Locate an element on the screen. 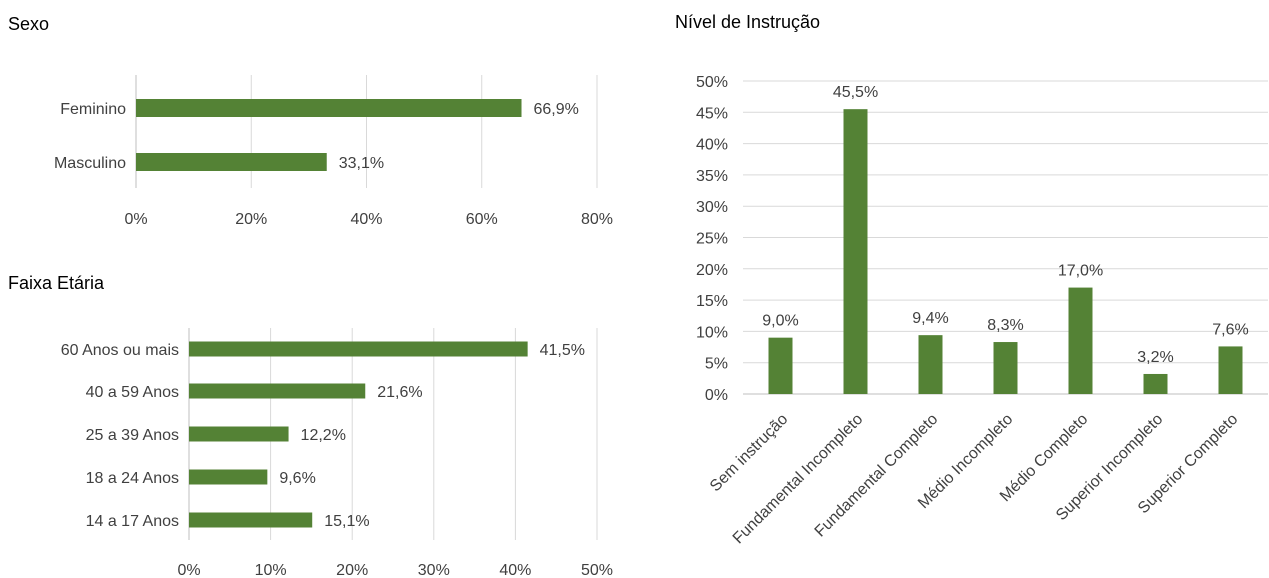 Image resolution: width=1269 pixels, height=578 pixels. data-label: 45,5% is located at coordinates (855, 92).